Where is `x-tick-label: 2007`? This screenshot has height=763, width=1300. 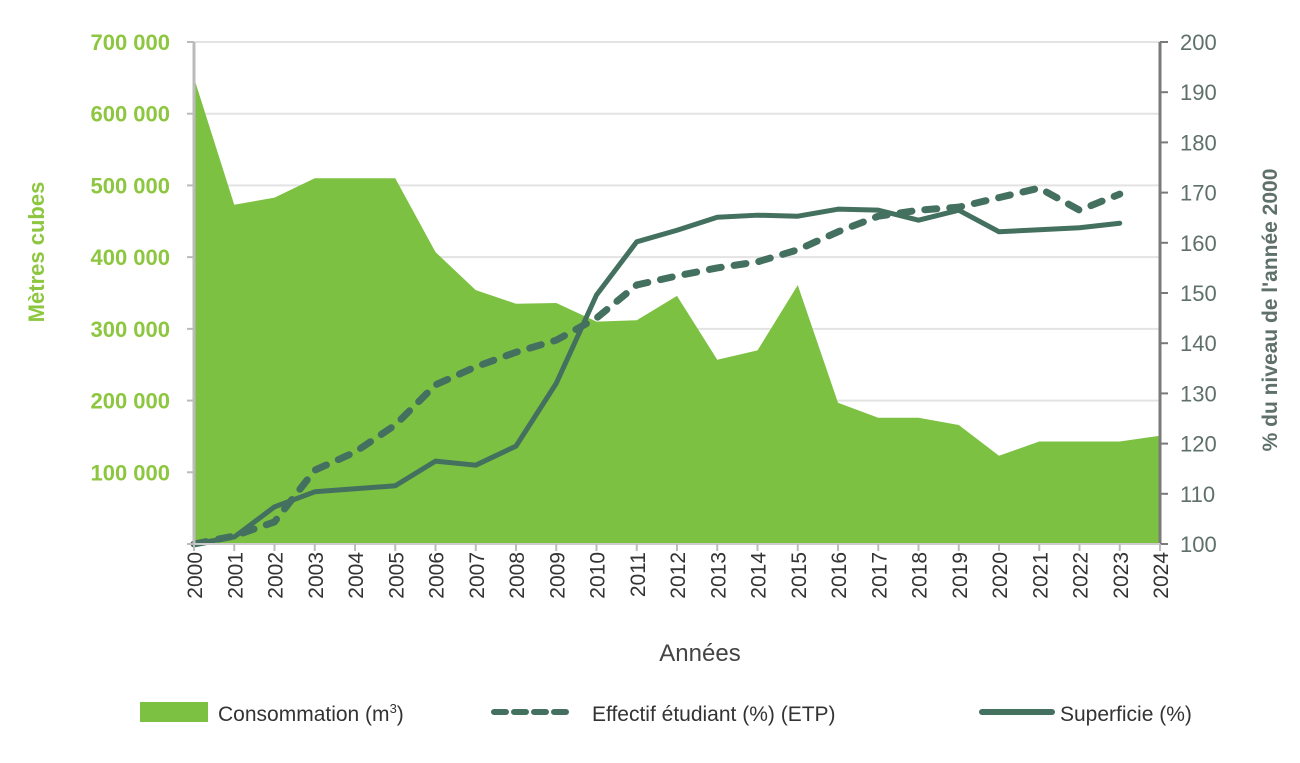
x-tick-label: 2007 is located at coordinates (477, 575).